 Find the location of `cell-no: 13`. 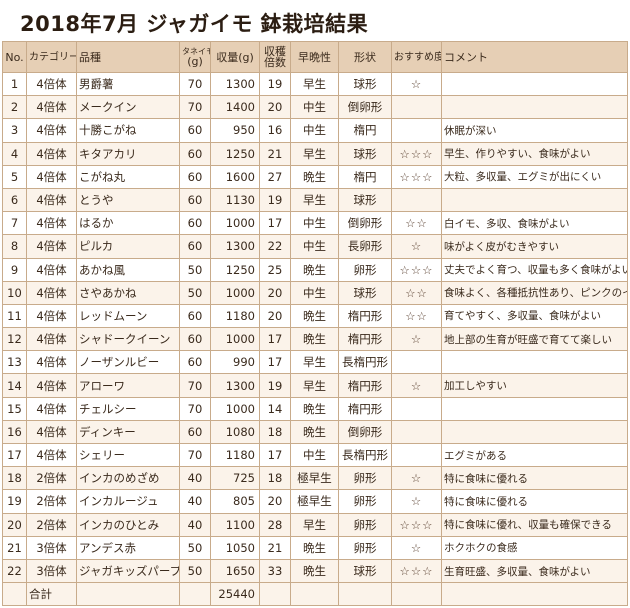

cell-no: 13 is located at coordinates (14, 362).